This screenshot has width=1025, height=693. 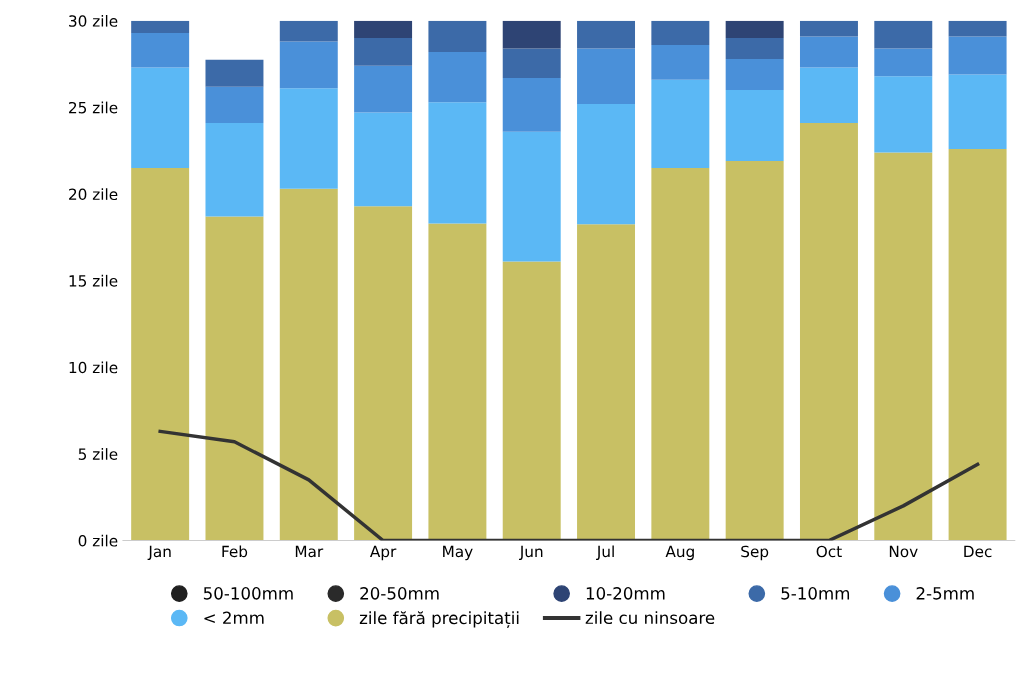 What do you see at coordinates (98, 454) in the screenshot?
I see `y-tick-label: 5 zile` at bounding box center [98, 454].